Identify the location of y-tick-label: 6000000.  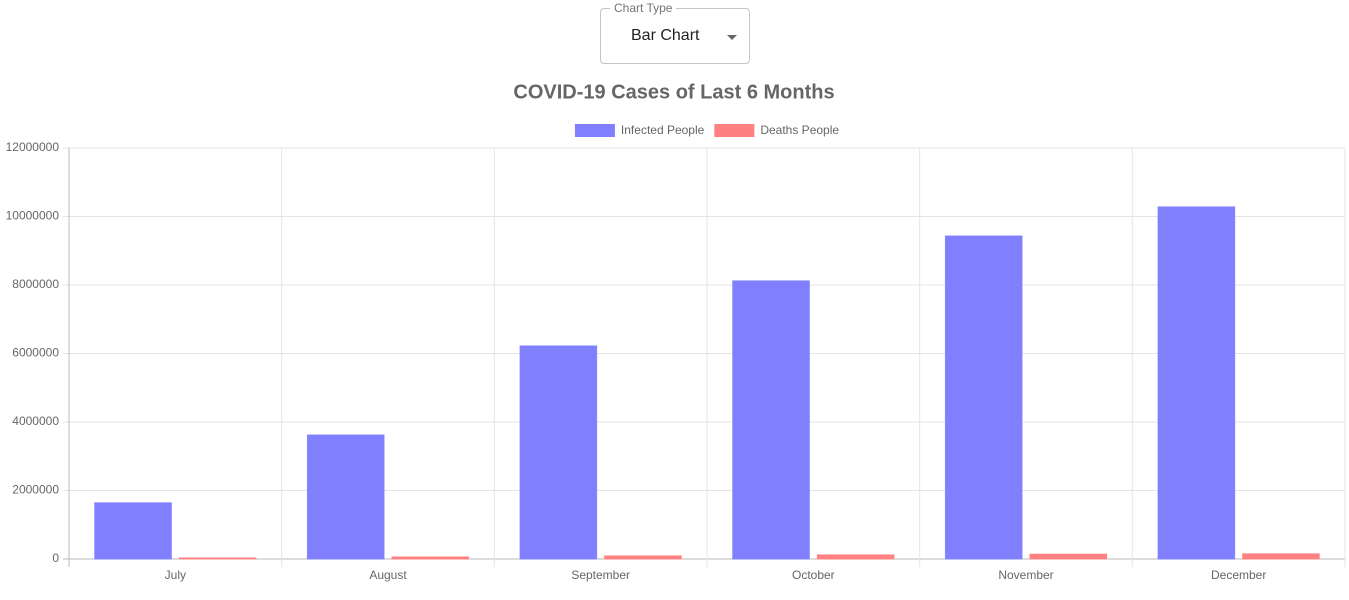
(35, 353).